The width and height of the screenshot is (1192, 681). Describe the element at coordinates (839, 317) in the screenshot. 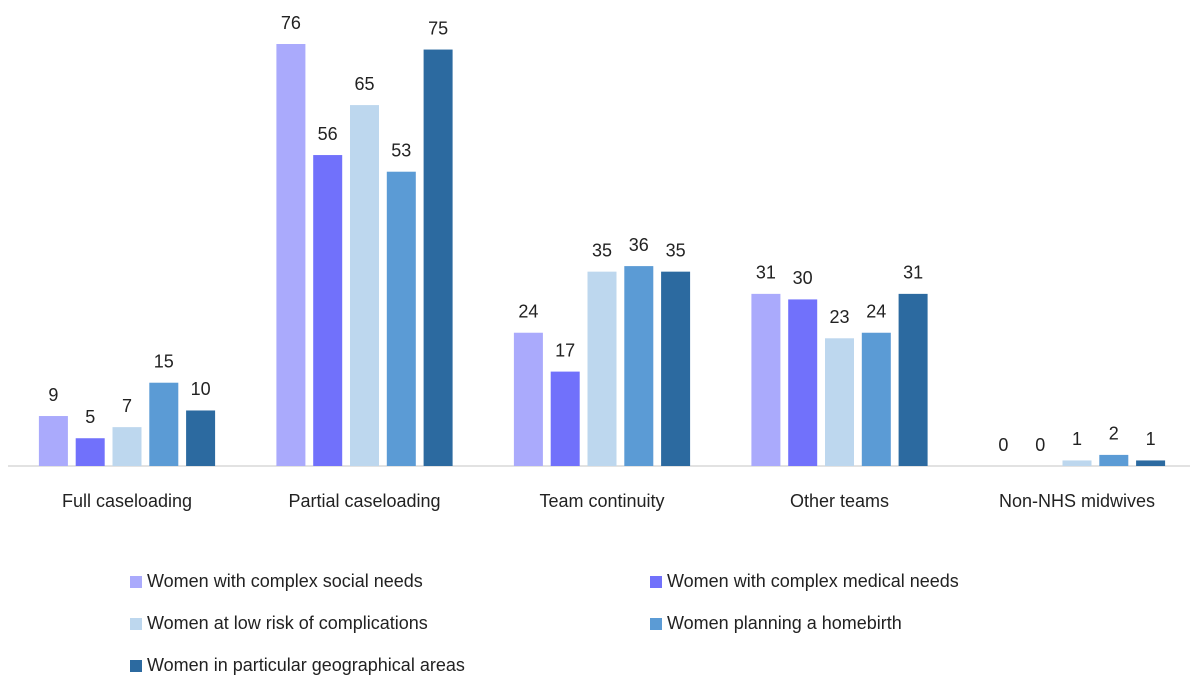

I see `data-label: 23` at that location.